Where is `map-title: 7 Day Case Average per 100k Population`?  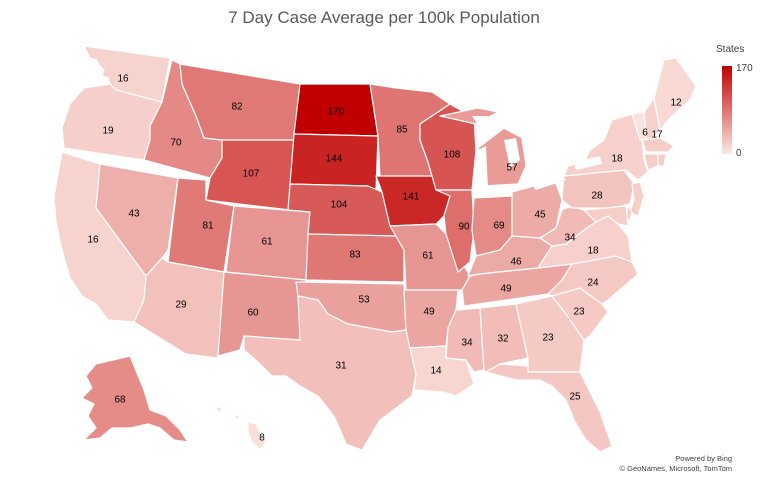
map-title: 7 Day Case Average per 100k Population is located at coordinates (384, 17).